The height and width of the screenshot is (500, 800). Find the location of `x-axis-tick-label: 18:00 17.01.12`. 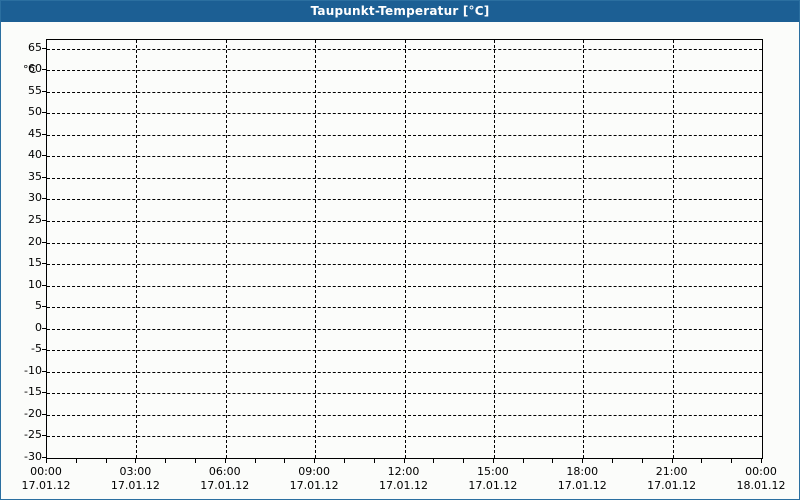

x-axis-tick-label: 18:00 17.01.12 is located at coordinates (582, 479).